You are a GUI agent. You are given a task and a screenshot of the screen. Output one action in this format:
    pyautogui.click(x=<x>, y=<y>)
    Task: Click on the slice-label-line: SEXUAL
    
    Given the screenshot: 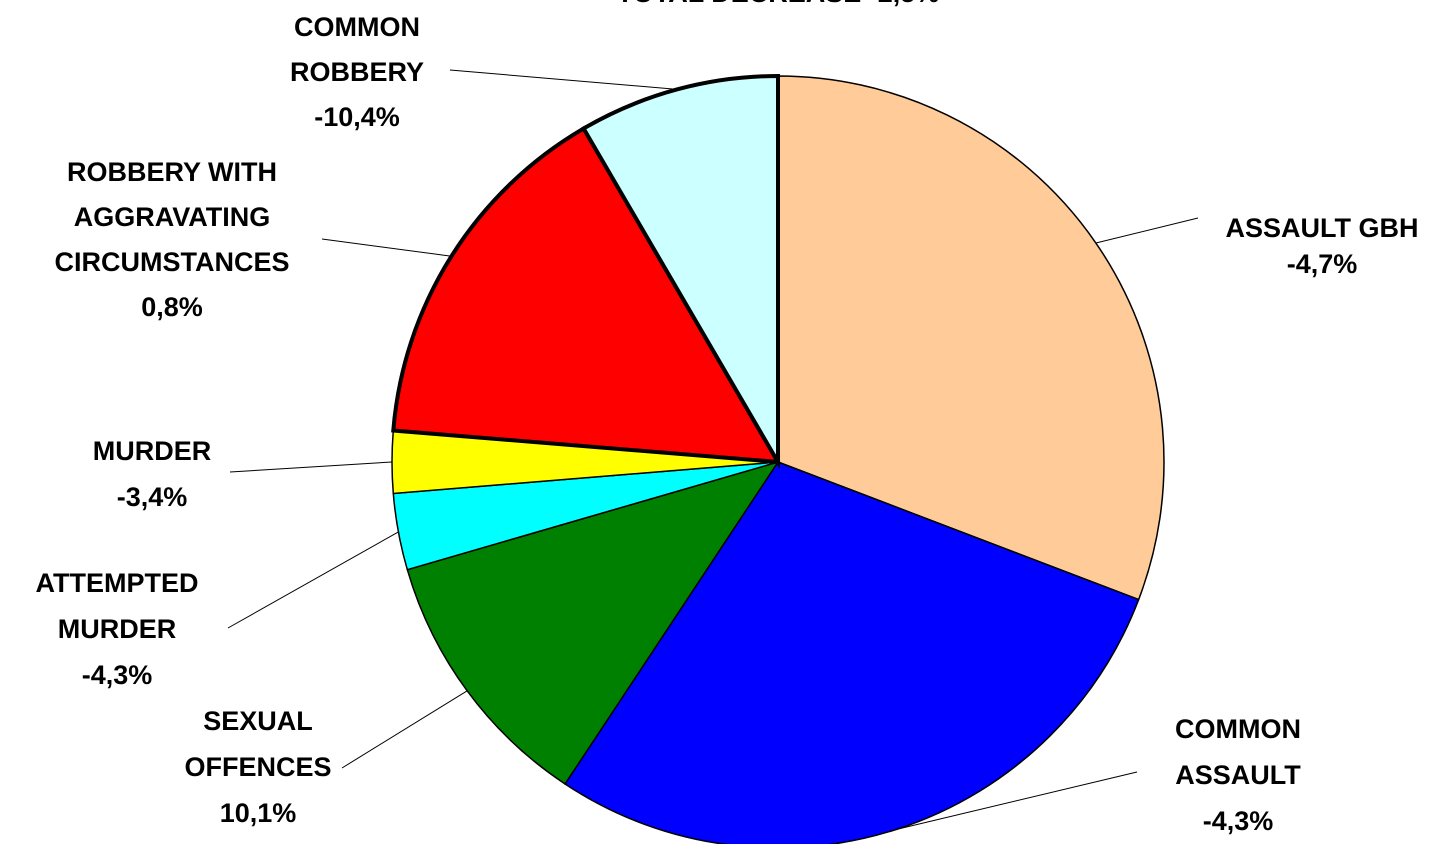 What is the action you would take?
    pyautogui.click(x=258, y=721)
    